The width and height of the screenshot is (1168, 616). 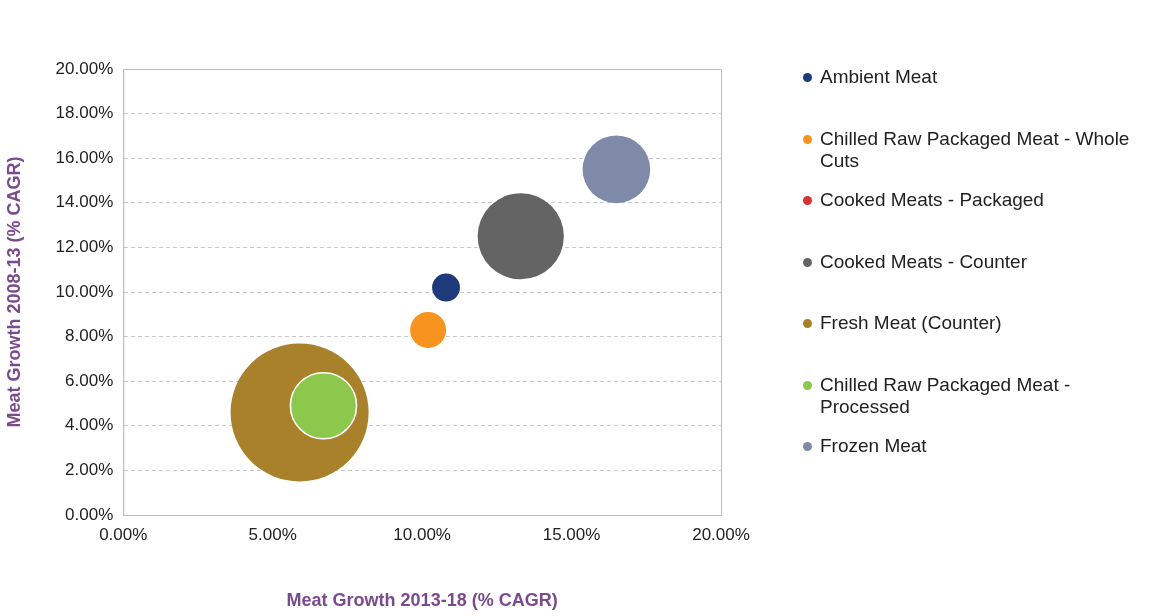 What do you see at coordinates (721, 534) in the screenshot?
I see `x-tick-label: 20.00%` at bounding box center [721, 534].